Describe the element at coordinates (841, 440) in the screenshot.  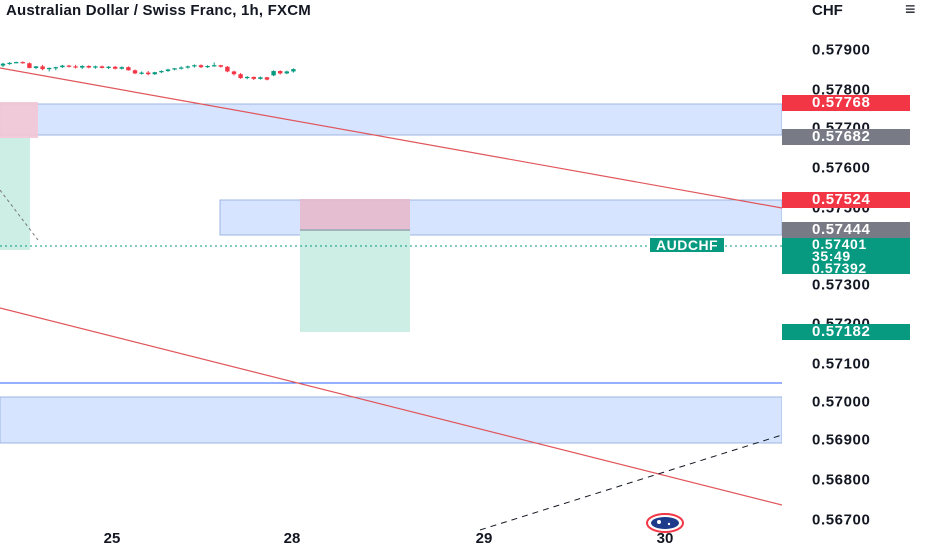
I see `price-tick: 0.56900` at that location.